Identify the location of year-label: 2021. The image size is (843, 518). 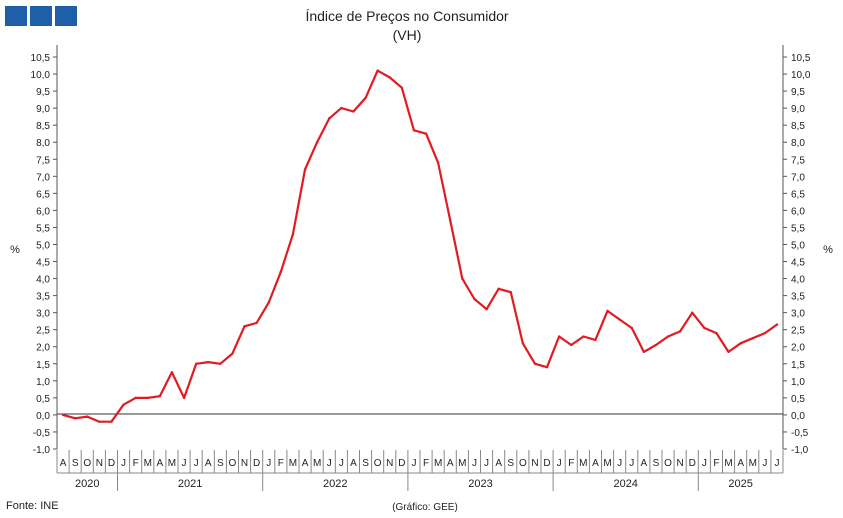
(190, 484).